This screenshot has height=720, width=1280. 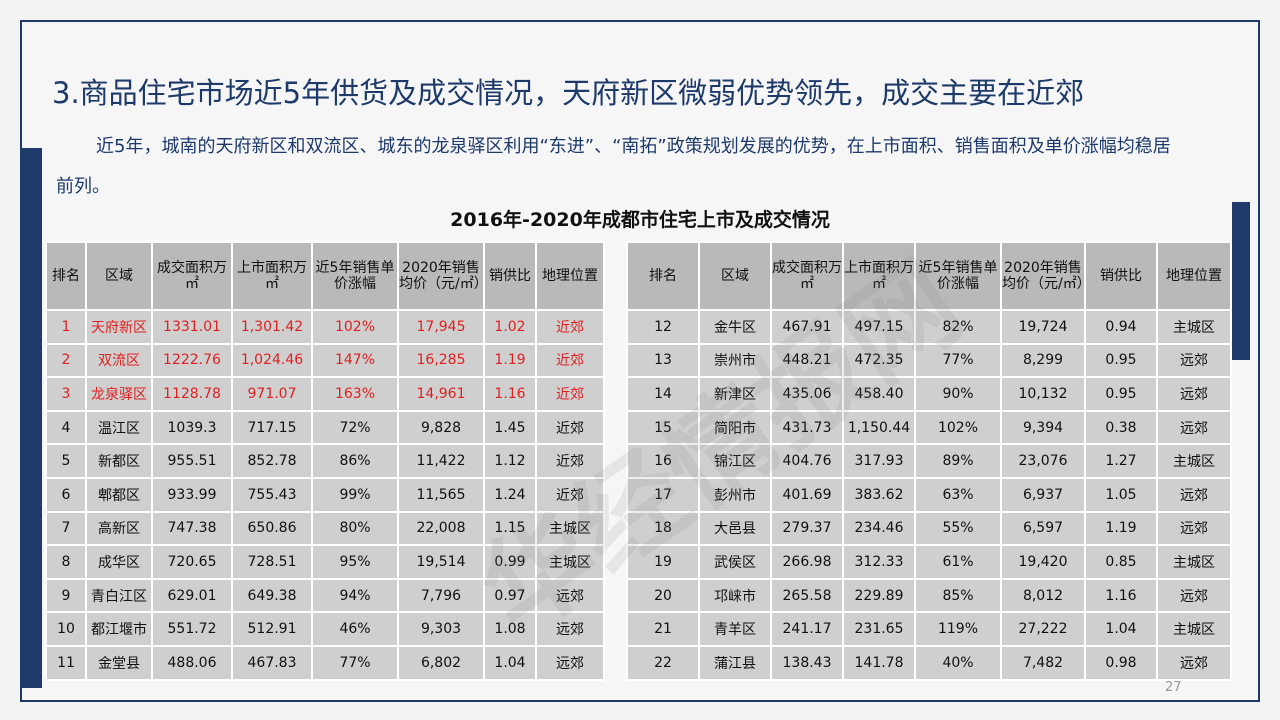 I want to click on table-cell: 971.07, so click(x=272, y=394).